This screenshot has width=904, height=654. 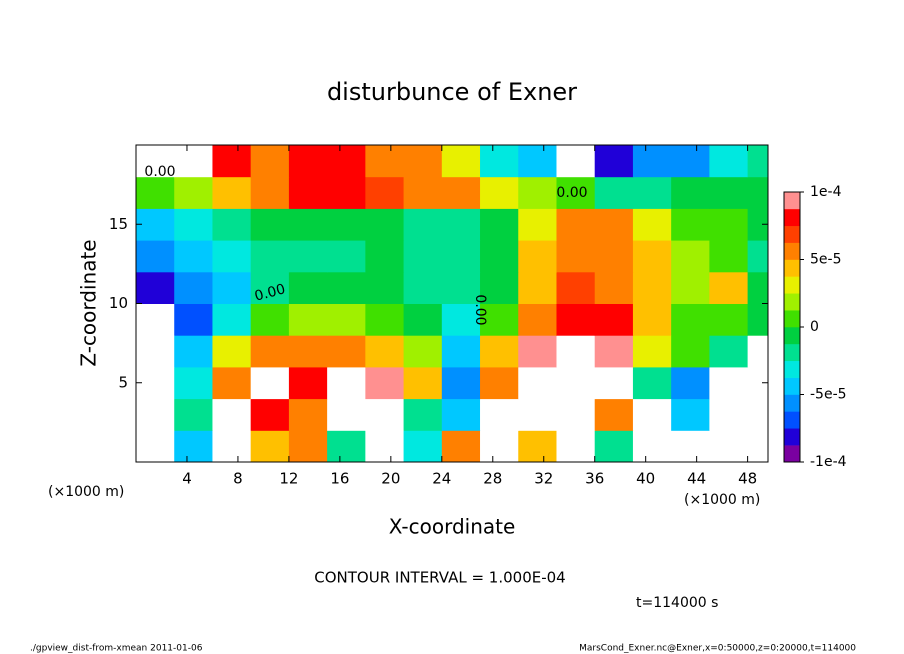 I want to click on x-tick-label: 4, so click(x=187, y=479).